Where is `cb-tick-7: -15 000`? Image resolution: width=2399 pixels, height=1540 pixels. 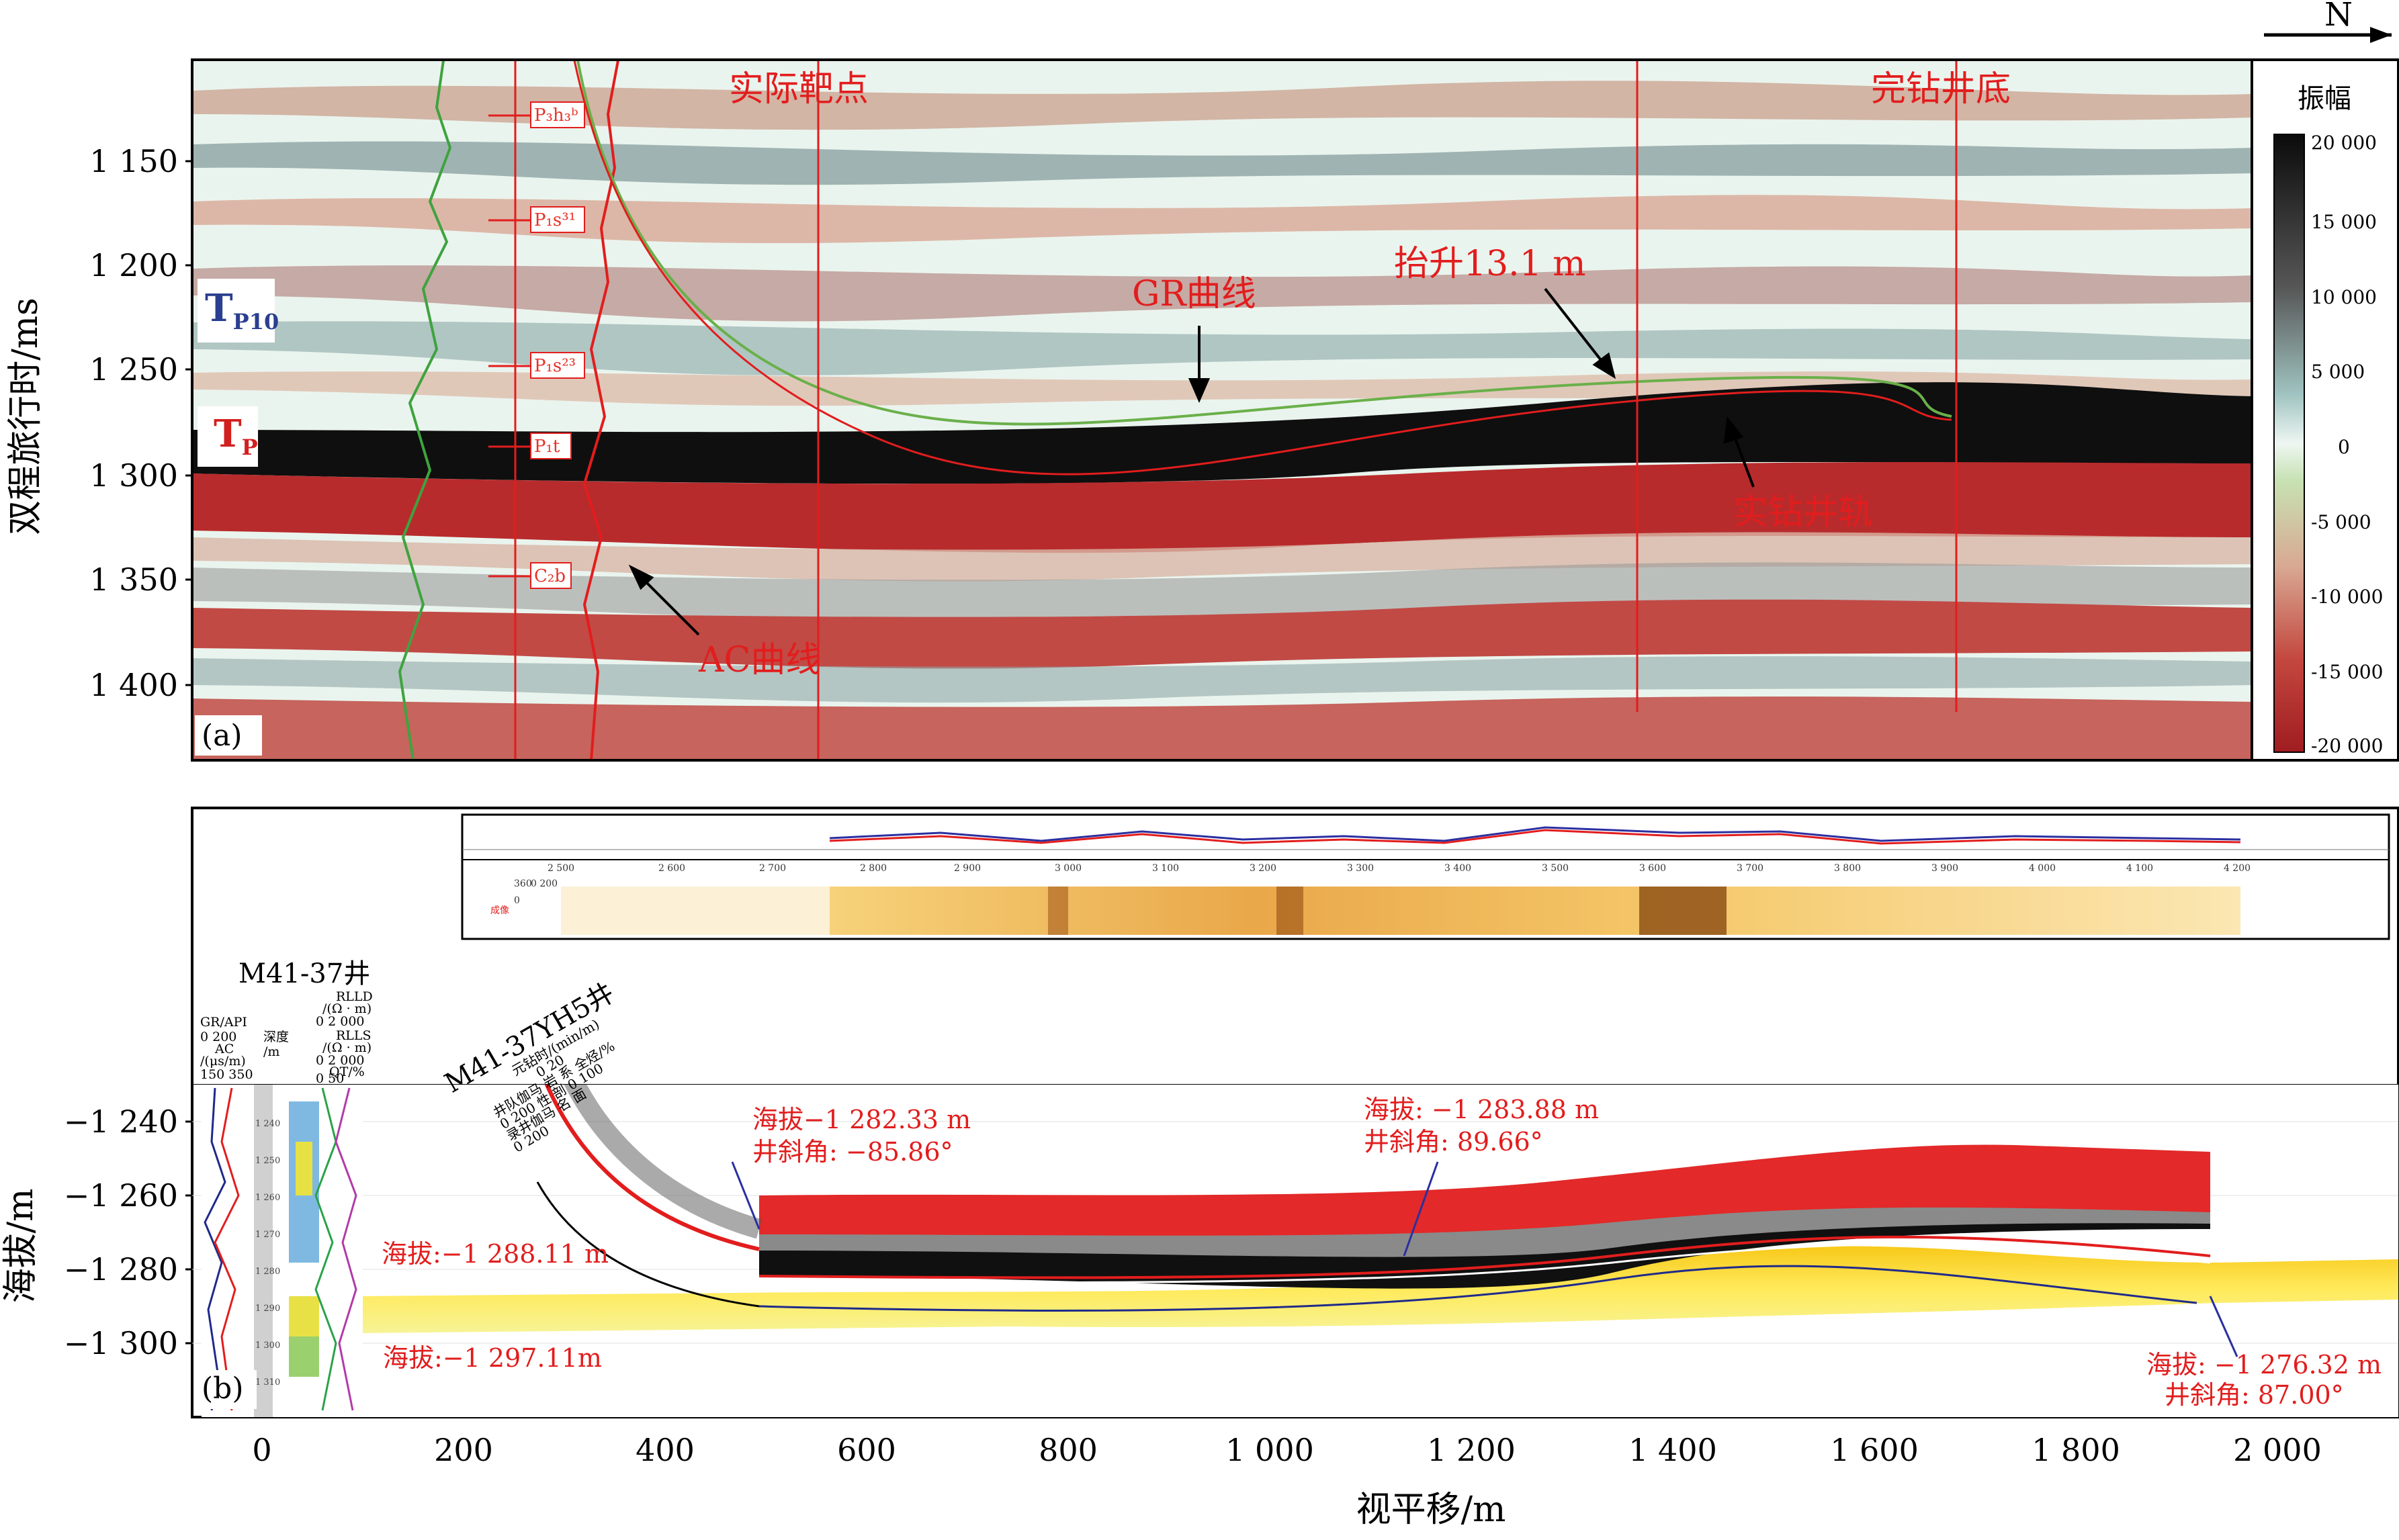
cb-tick-7: -15 000 is located at coordinates (2347, 672).